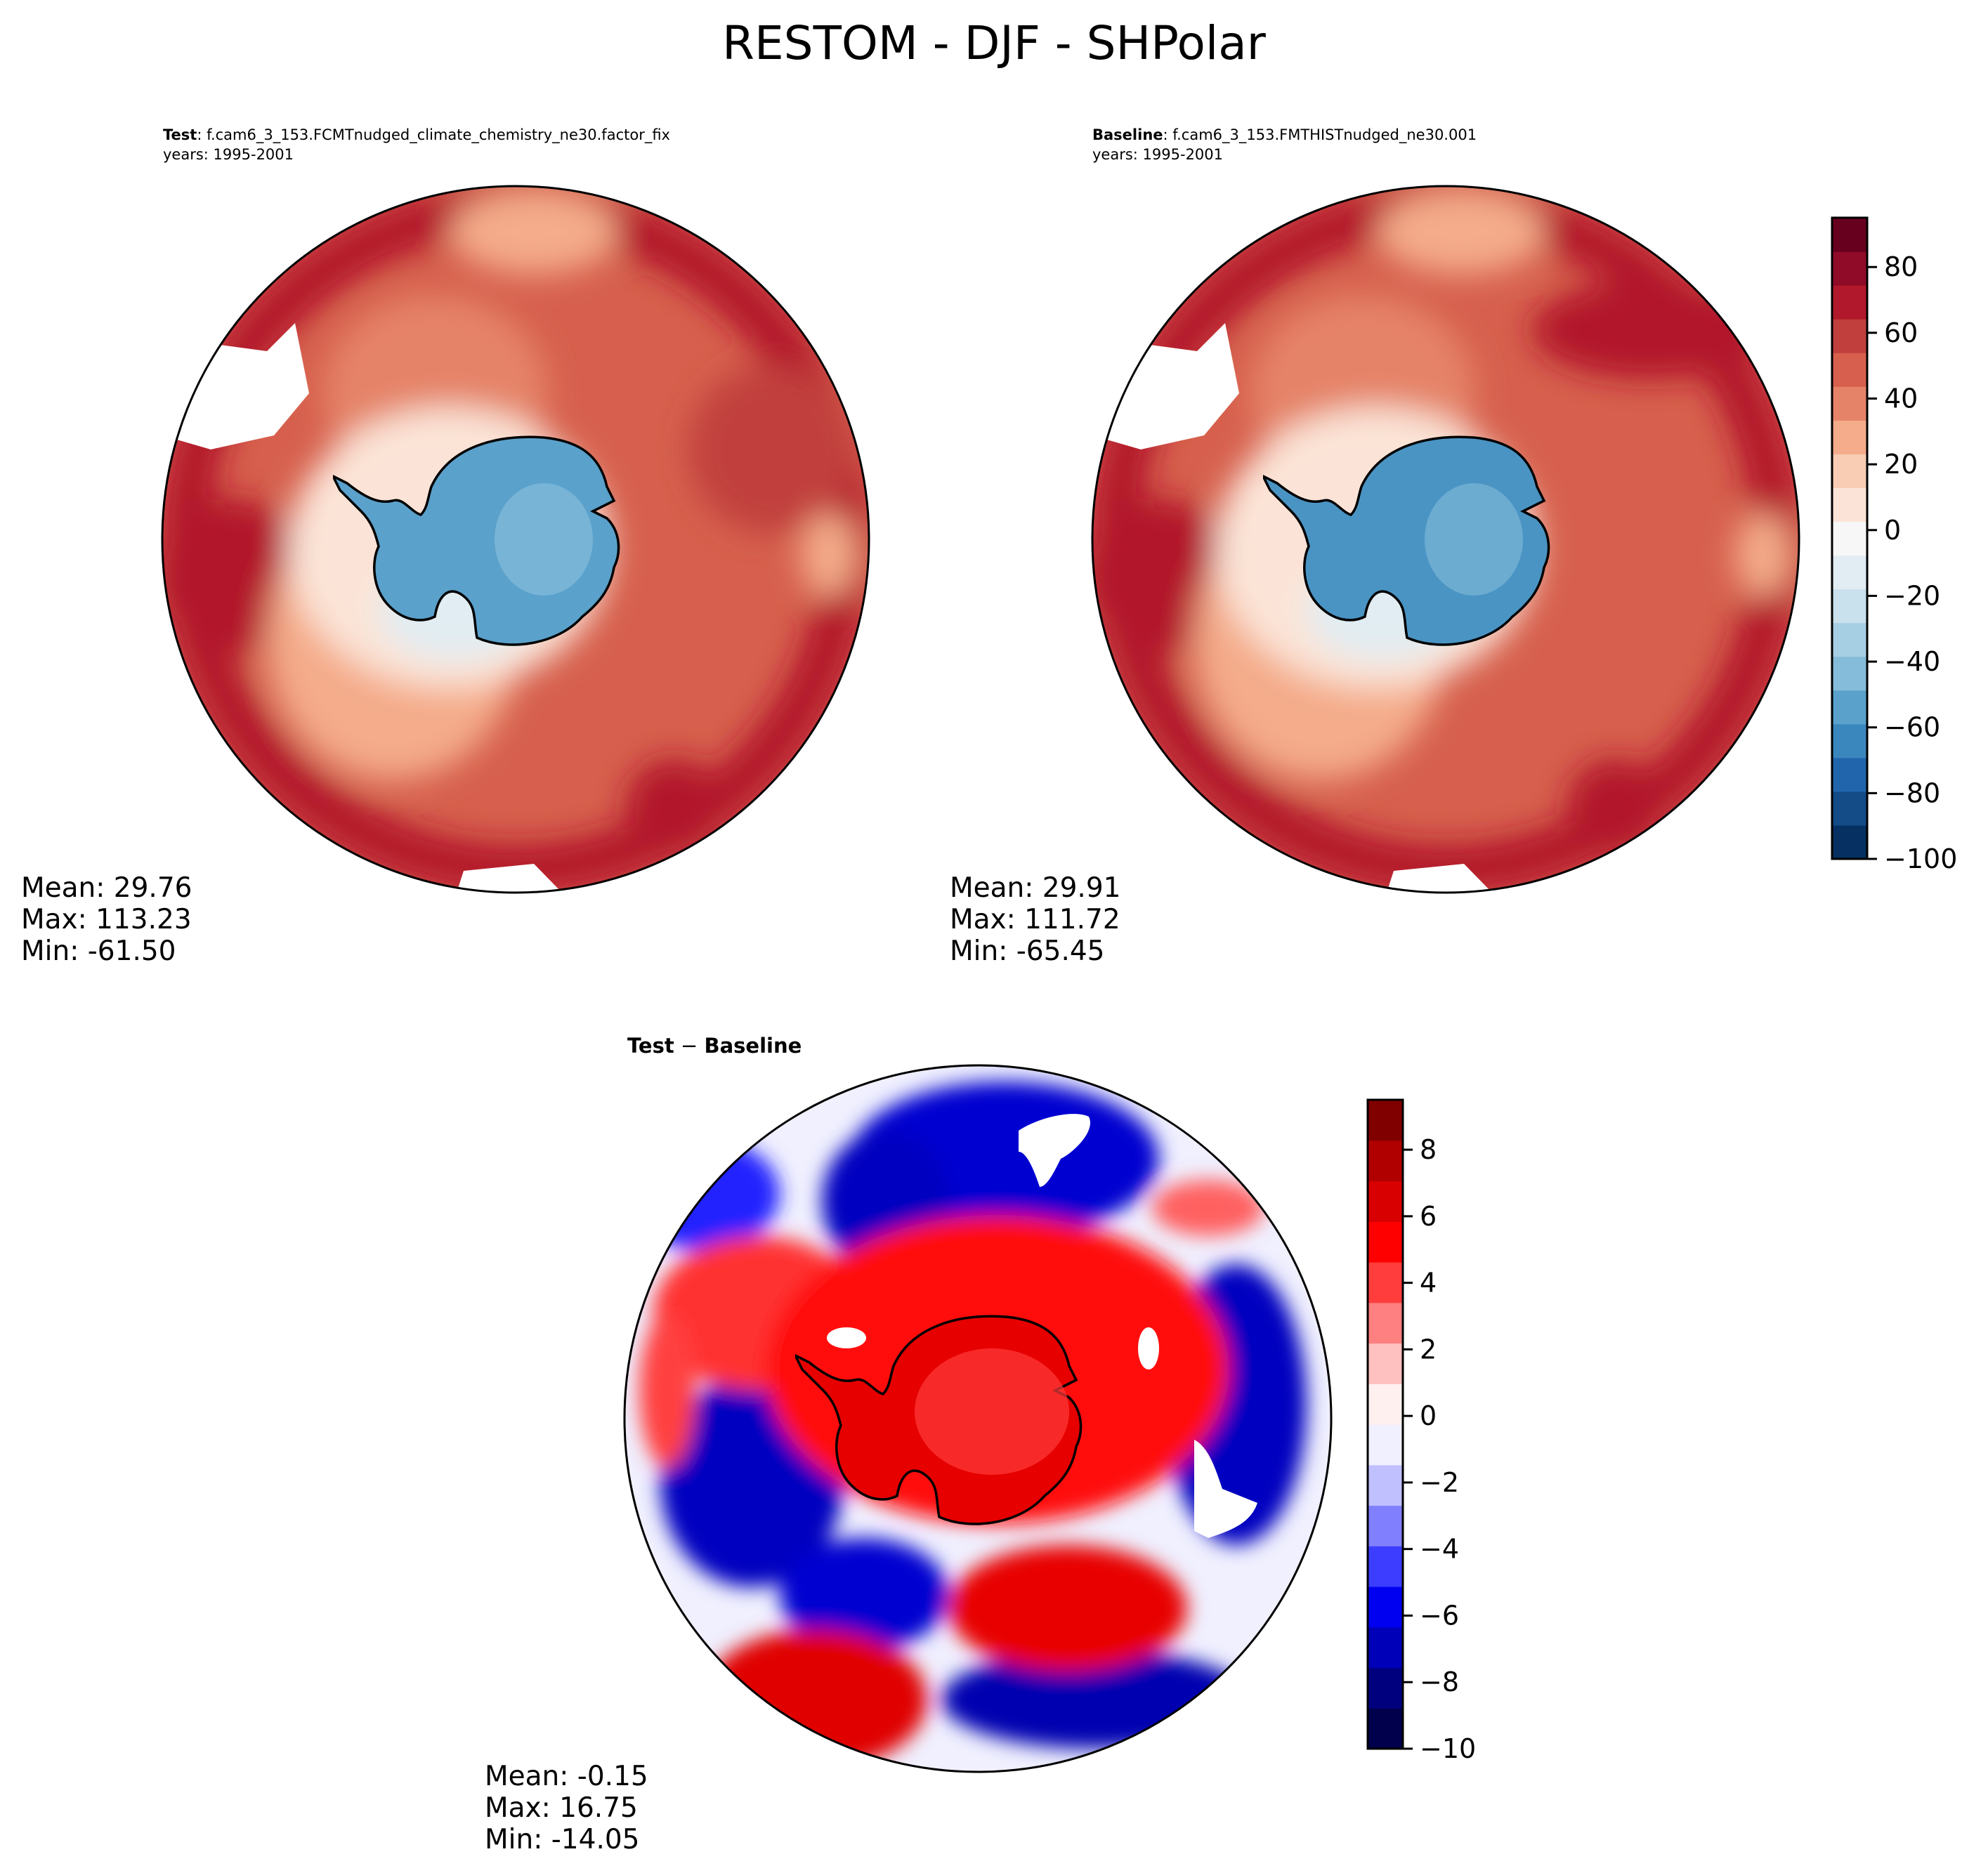  I want to click on test-map-boundary, so click(515, 539).